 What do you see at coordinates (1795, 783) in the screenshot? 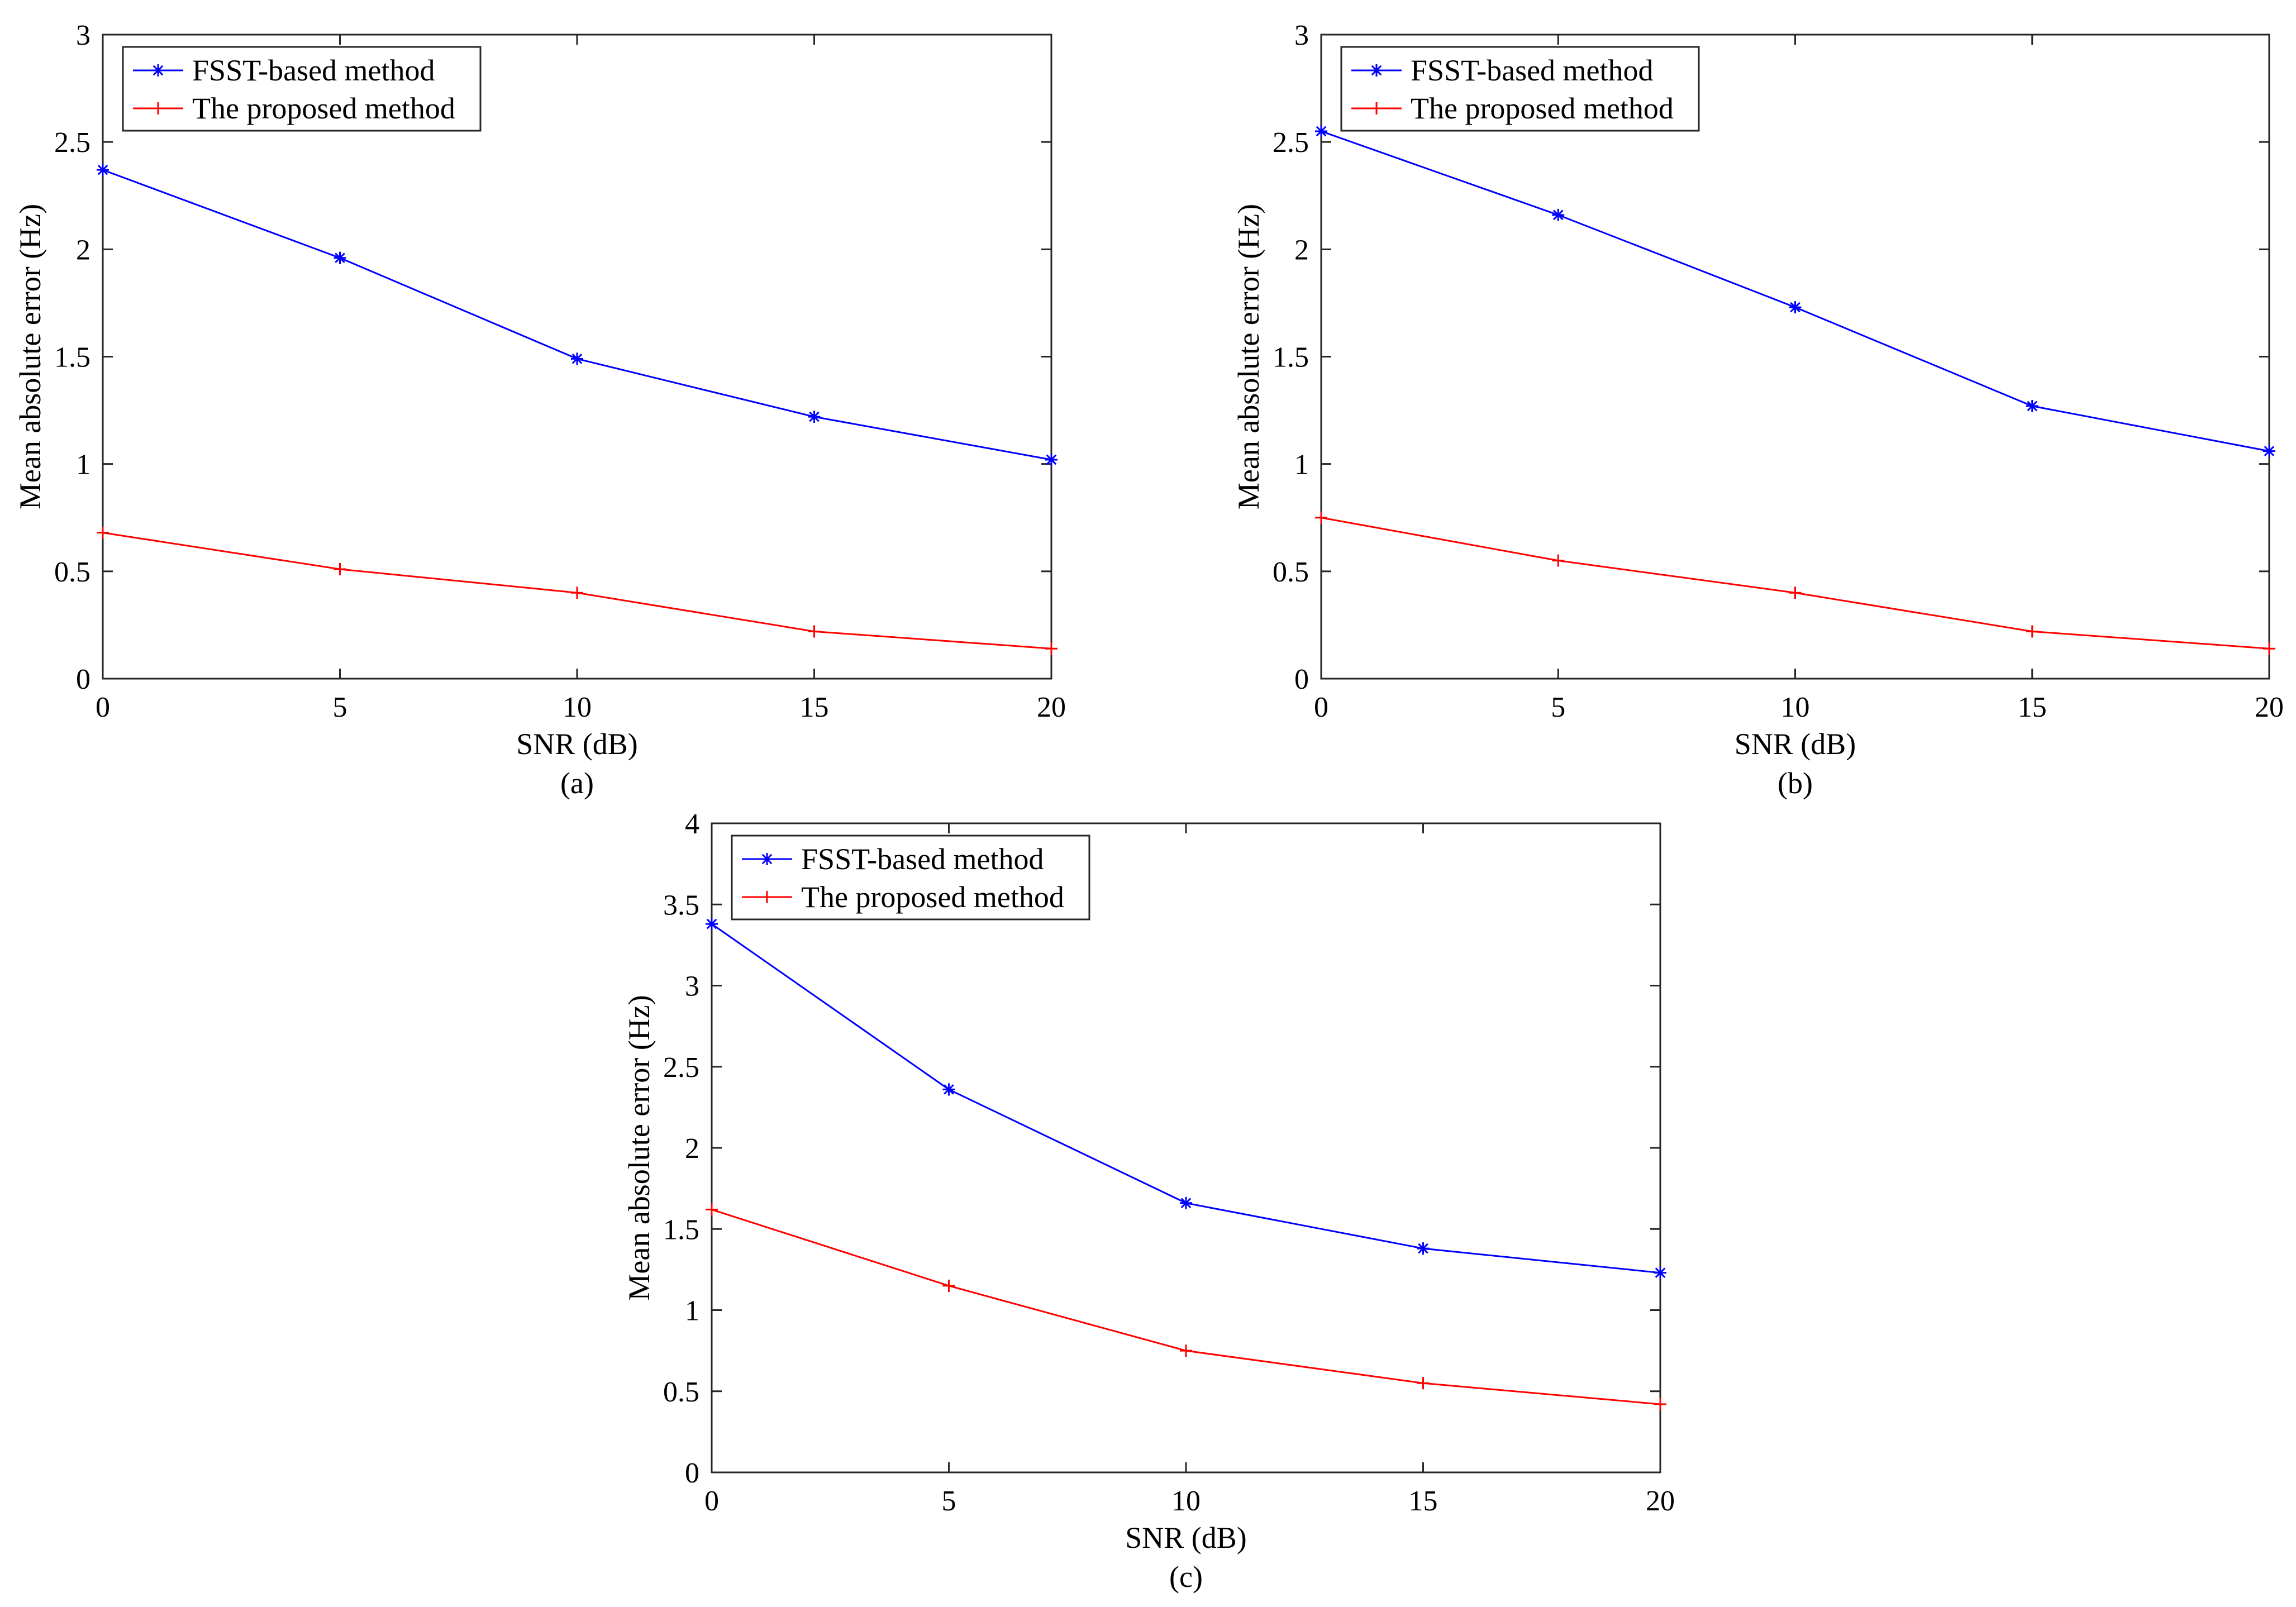
I see `panel-caption: (b)` at bounding box center [1795, 783].